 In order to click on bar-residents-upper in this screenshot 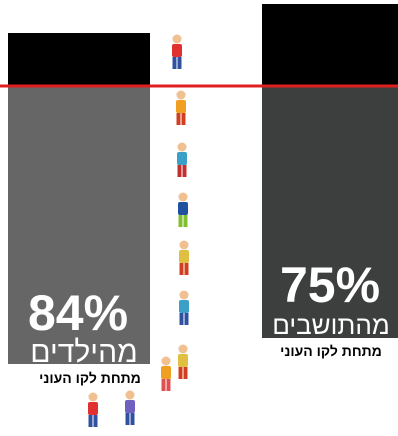, I will do `click(330, 45)`.